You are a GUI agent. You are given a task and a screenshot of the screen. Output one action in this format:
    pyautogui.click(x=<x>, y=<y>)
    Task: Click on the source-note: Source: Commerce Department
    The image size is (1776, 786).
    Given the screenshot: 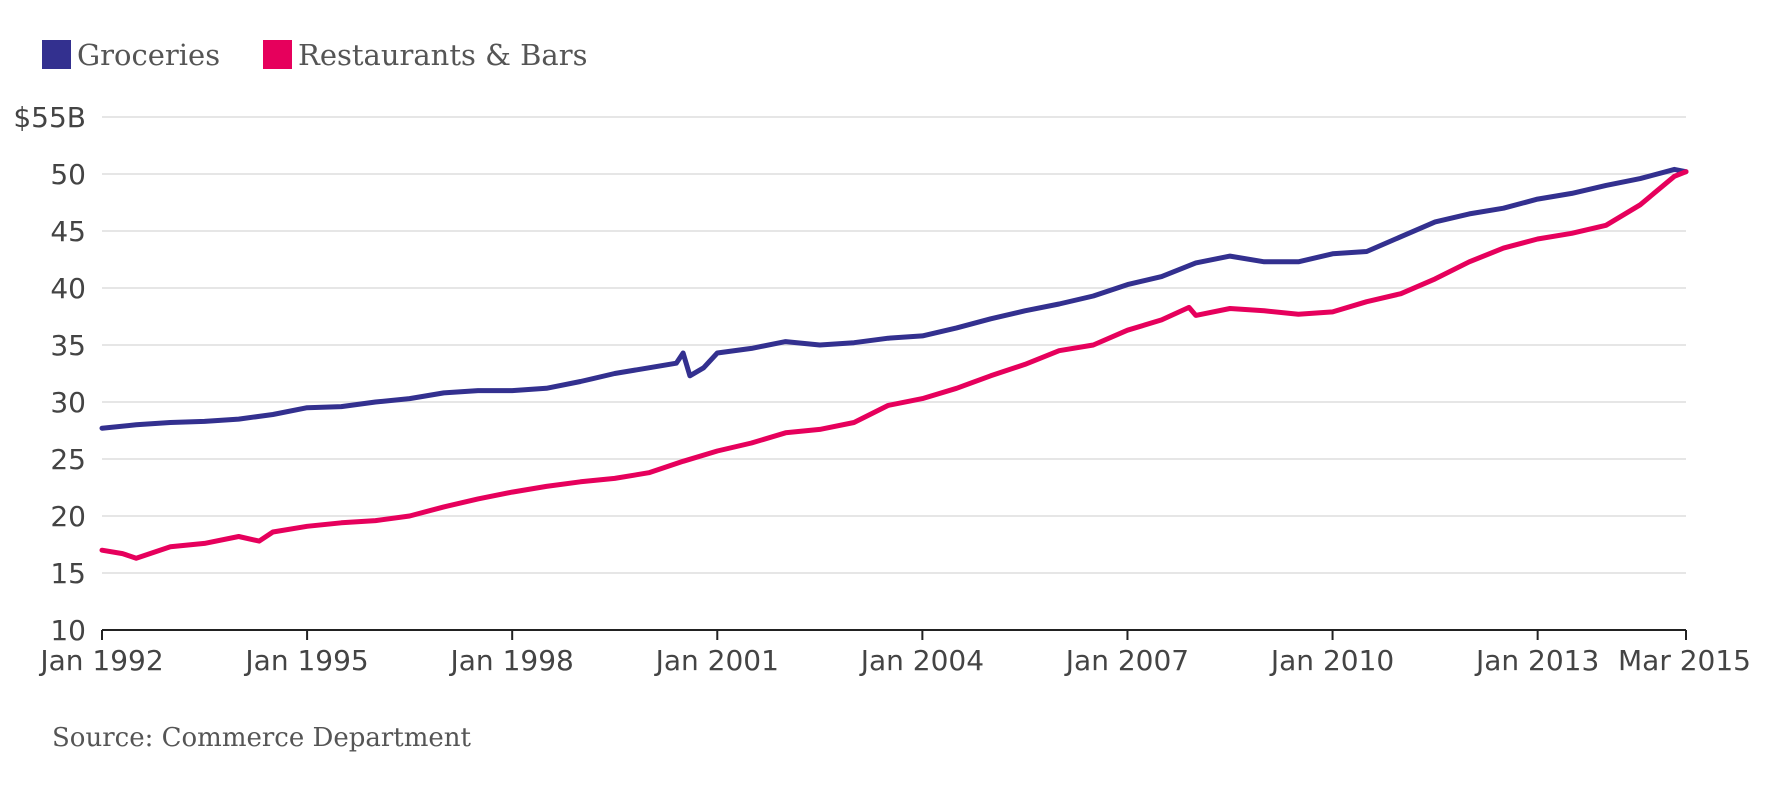 What is the action you would take?
    pyautogui.click(x=262, y=738)
    